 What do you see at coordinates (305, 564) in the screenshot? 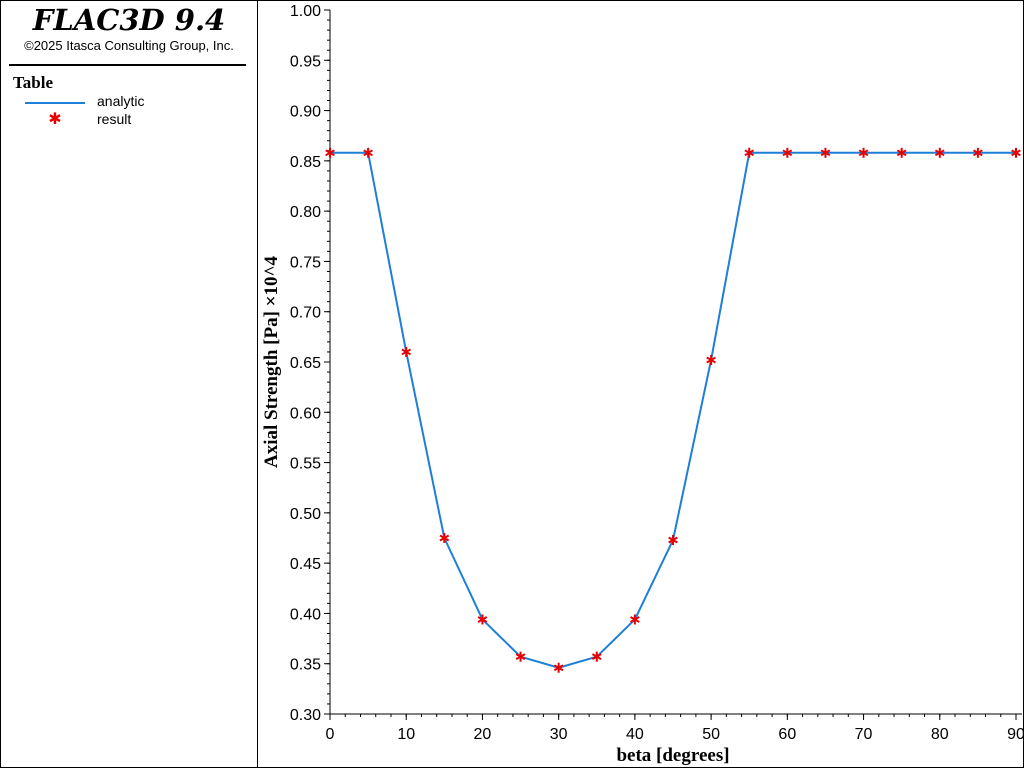
I see `y-tick-label: 0.45` at bounding box center [305, 564].